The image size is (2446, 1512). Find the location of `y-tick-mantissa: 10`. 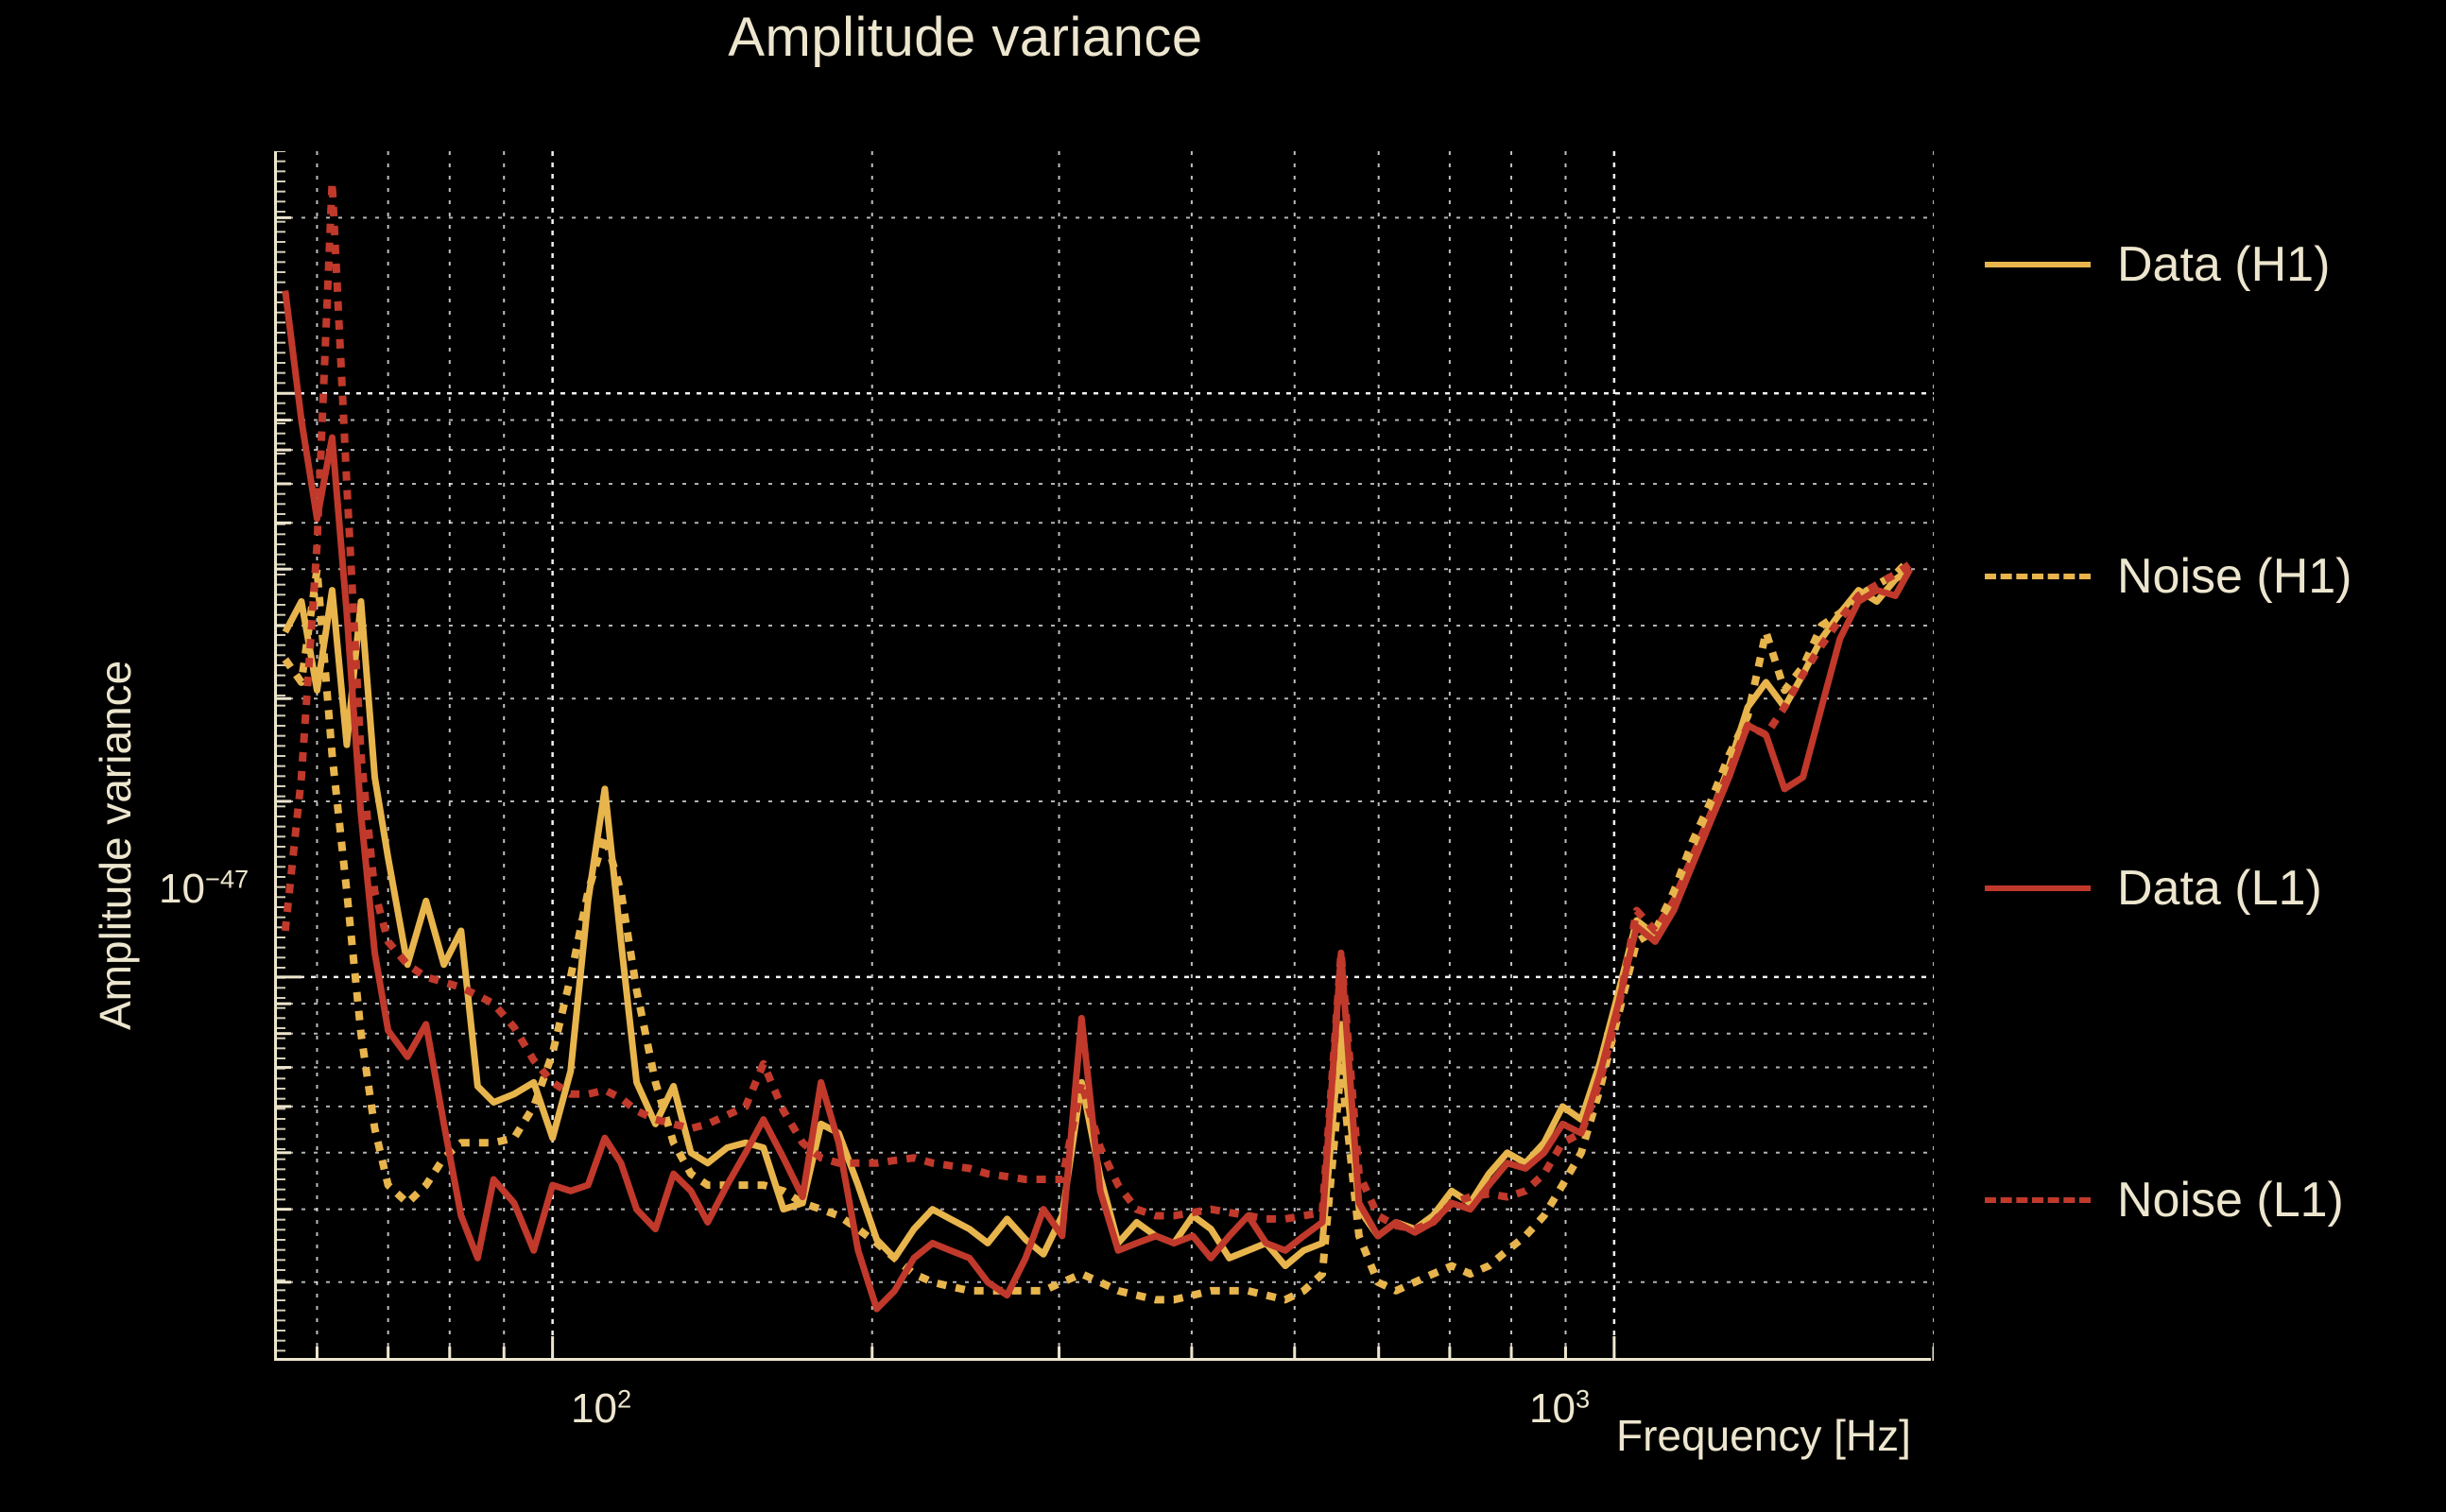

y-tick-mantissa: 10 is located at coordinates (182, 889).